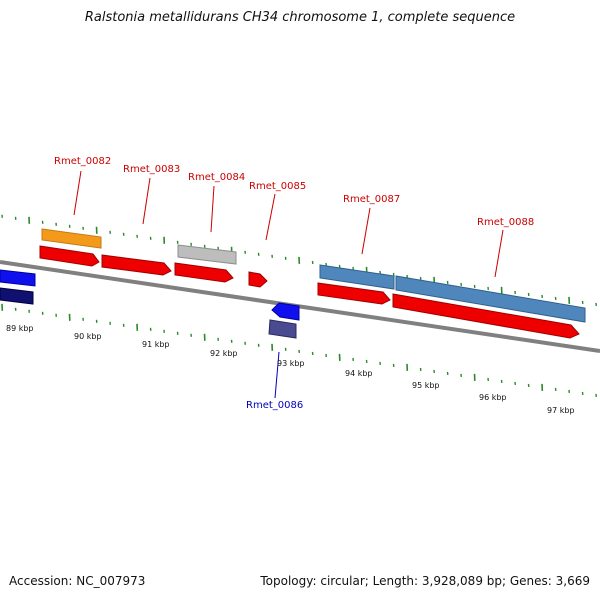 This screenshot has height=600, width=600. Describe the element at coordinates (291, 363) in the screenshot. I see `scale-label-93: 93 kbp` at that location.